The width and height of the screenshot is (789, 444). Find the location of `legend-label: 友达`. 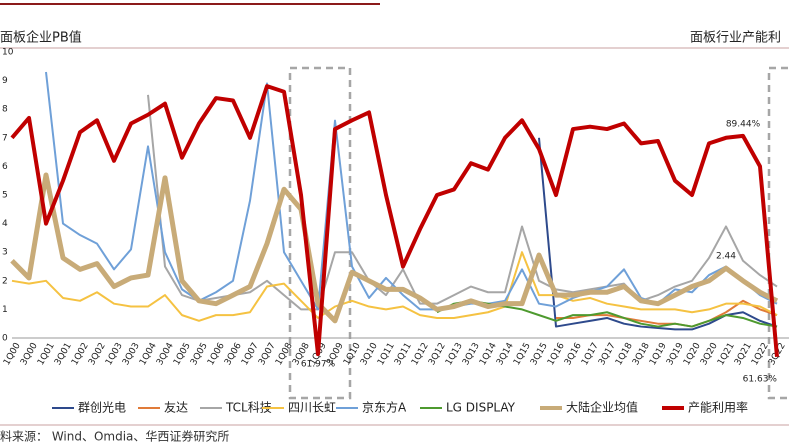

legend-label: 友达 is located at coordinates (176, 408).